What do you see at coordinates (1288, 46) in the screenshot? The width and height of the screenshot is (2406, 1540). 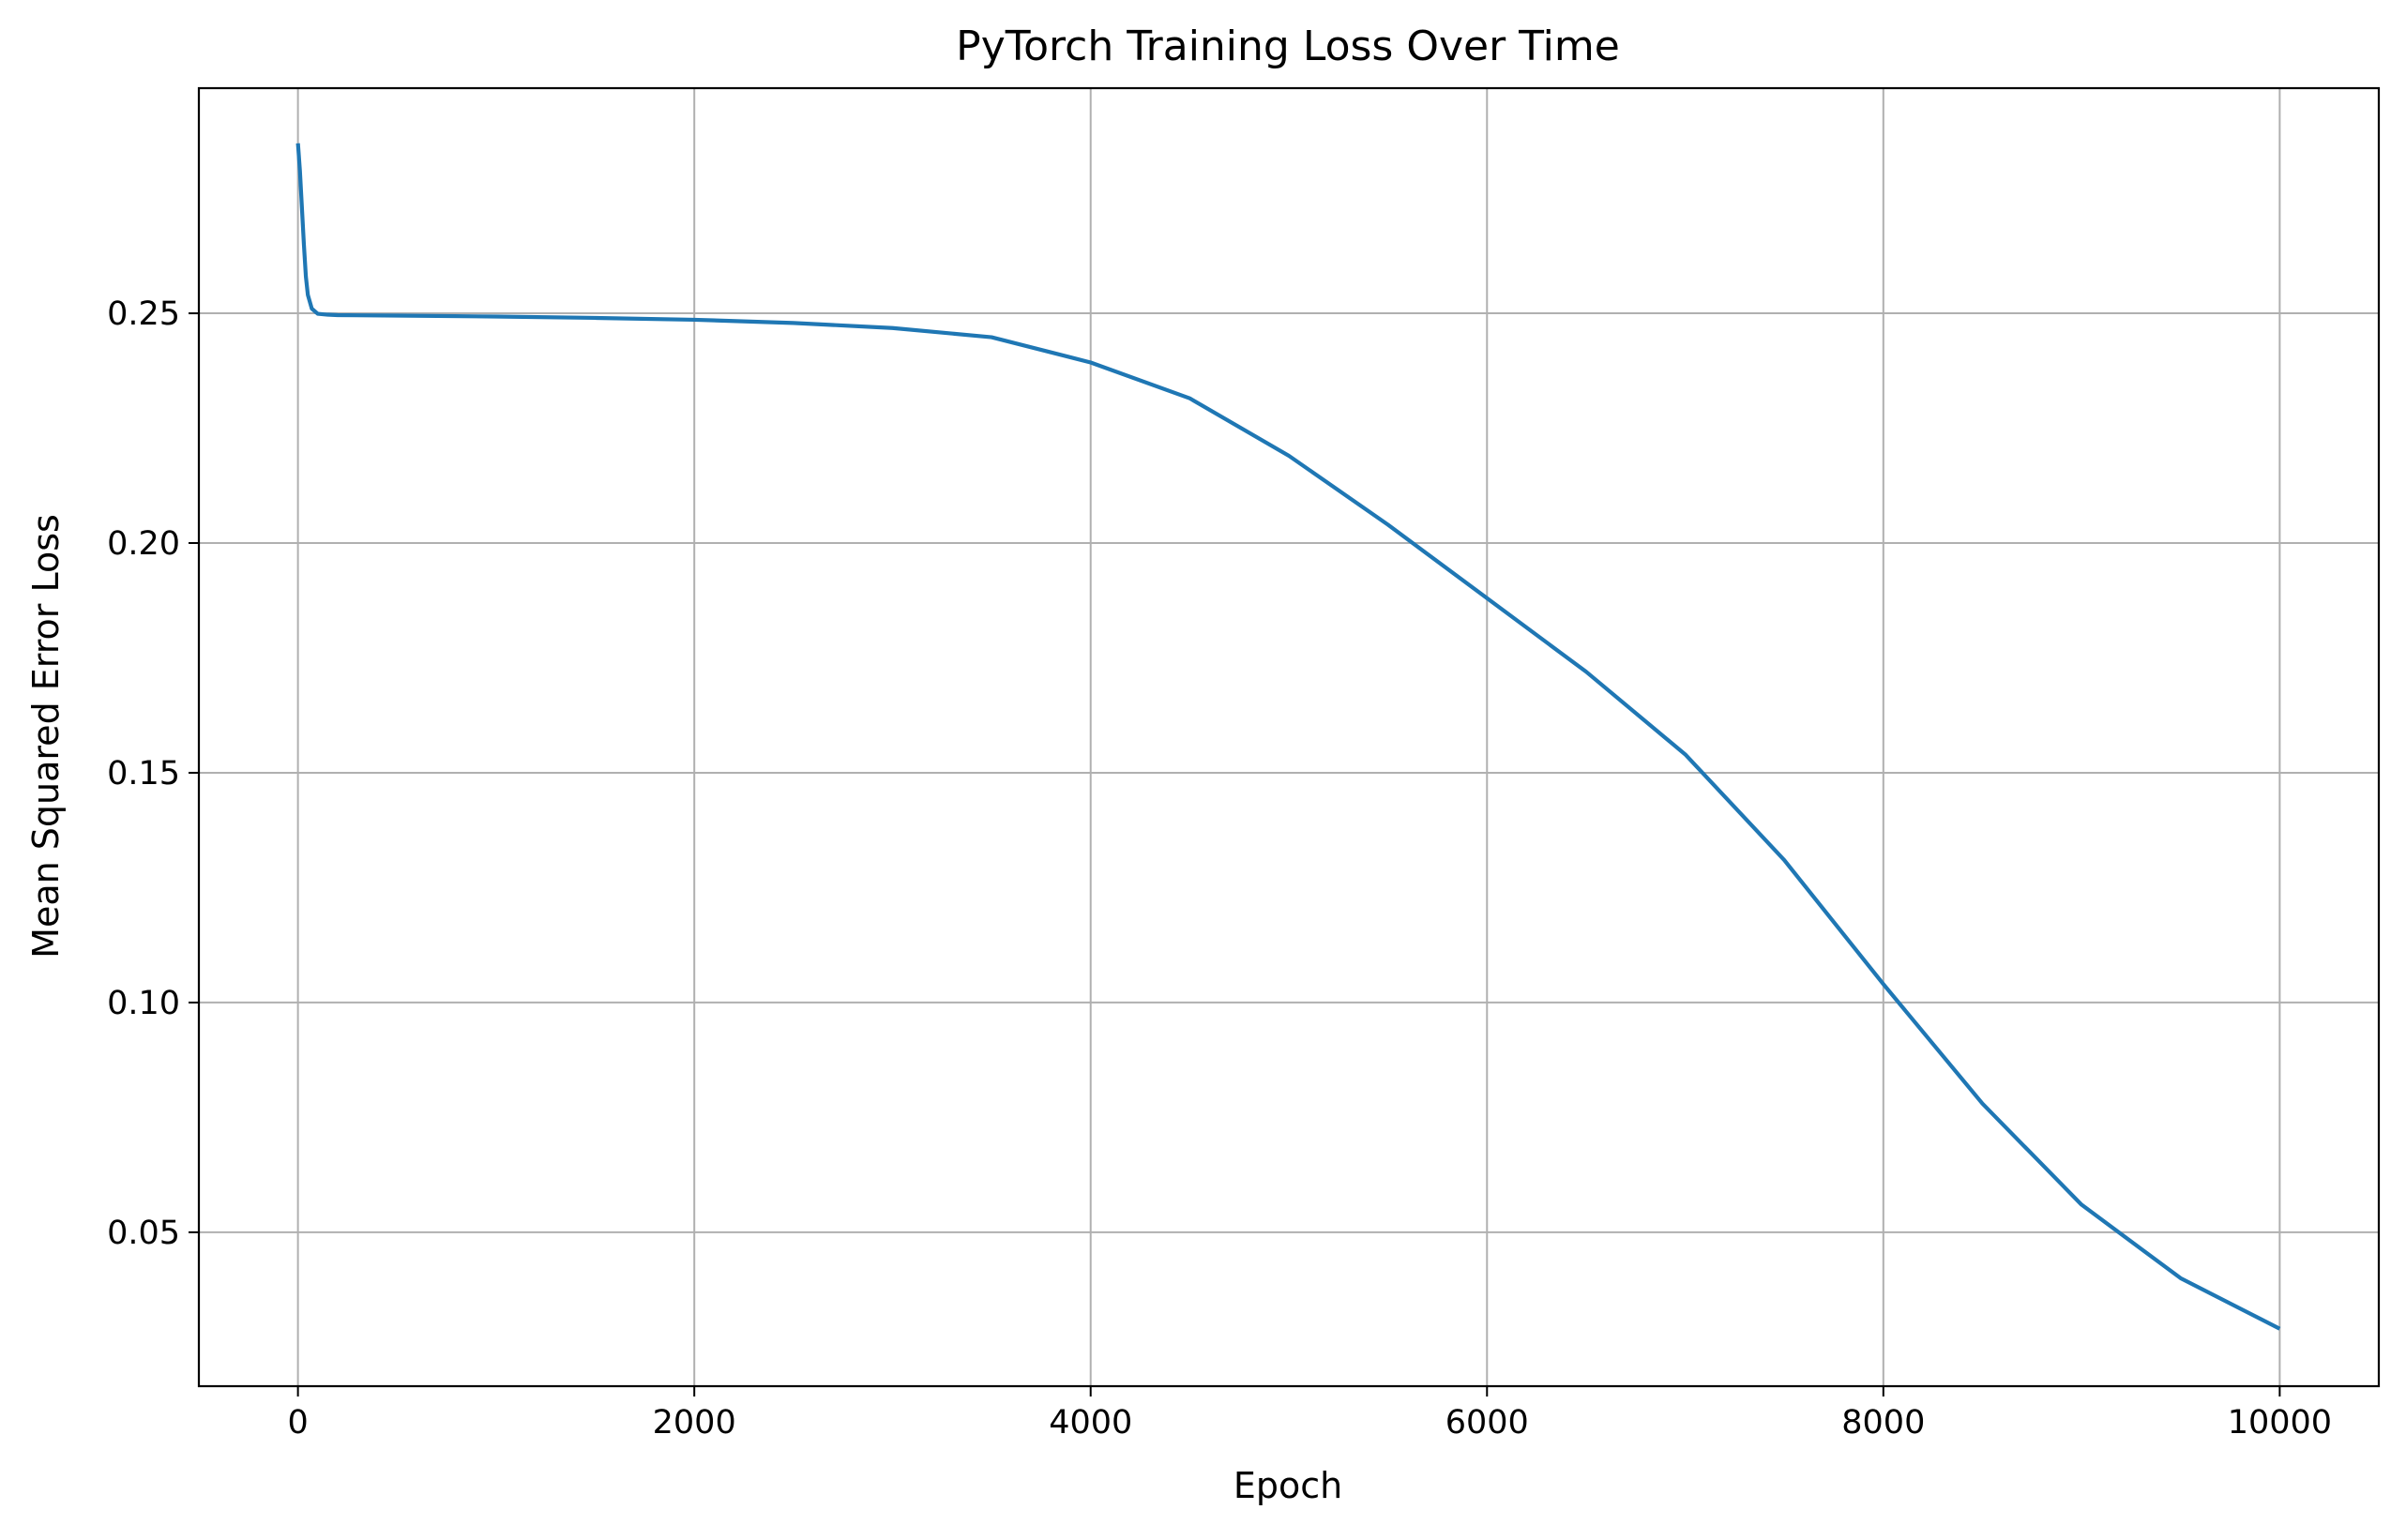 I see `chart-title: PyTorch Training Loss Over Time` at bounding box center [1288, 46].